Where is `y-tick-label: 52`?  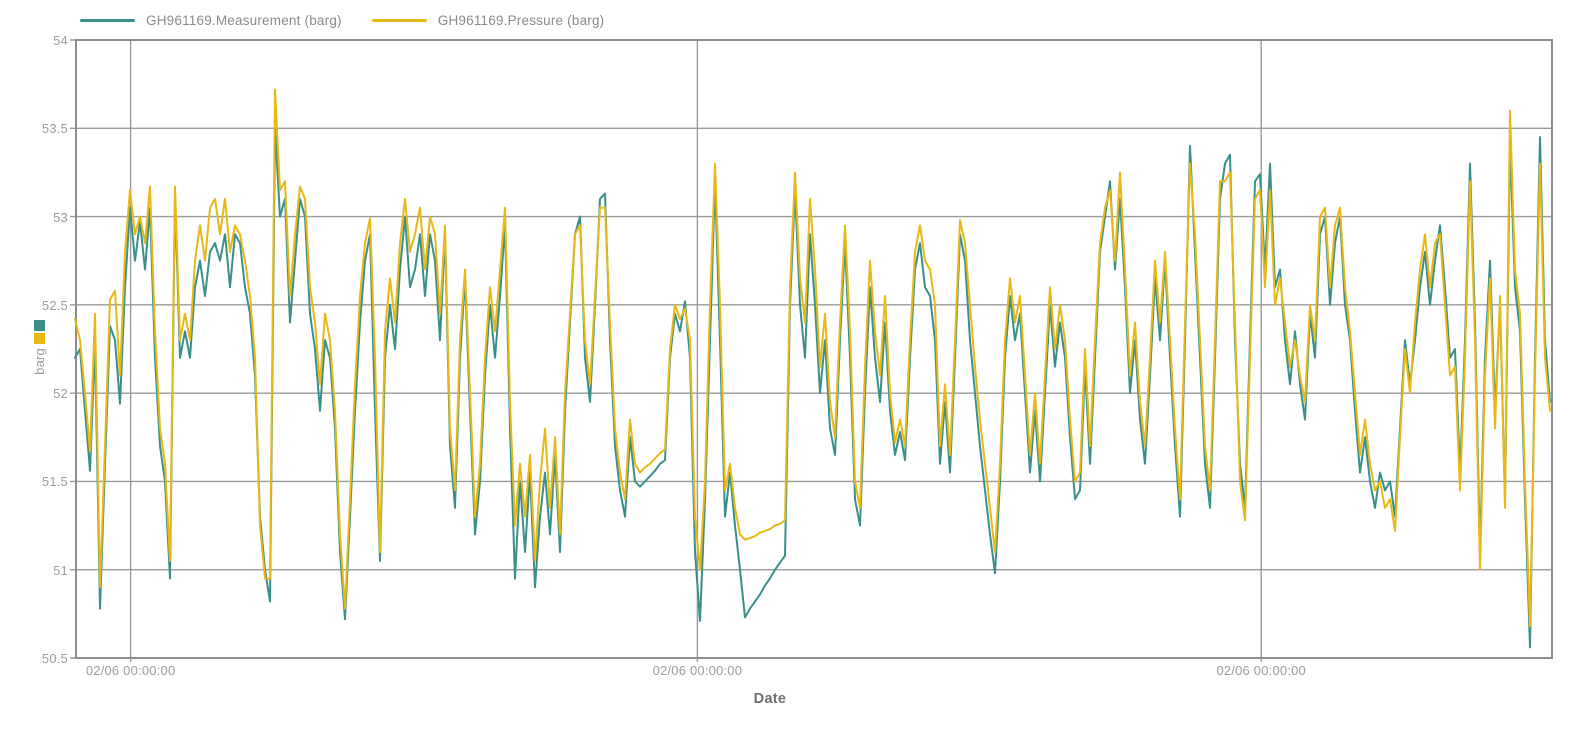
y-tick-label: 52 is located at coordinates (60, 394).